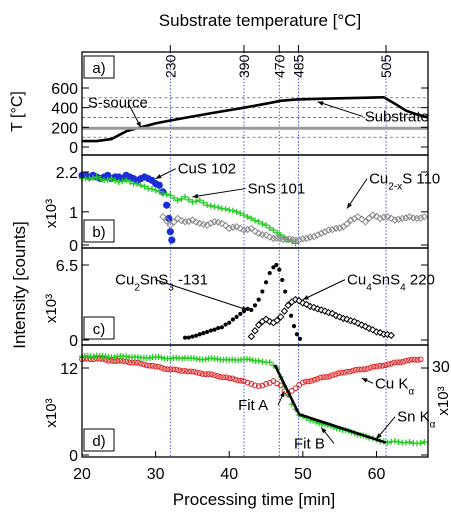  I want to click on annotation: Cu2-xS 110, so click(393, 190).